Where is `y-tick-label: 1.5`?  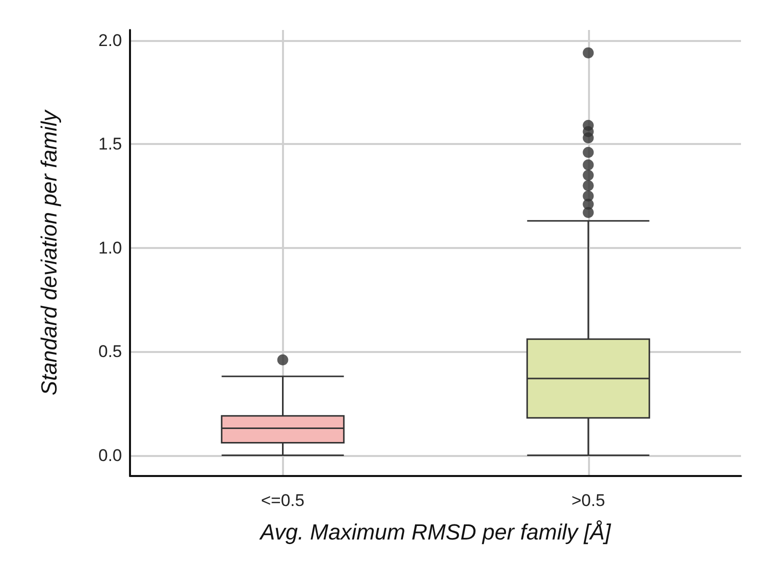 y-tick-label: 1.5 is located at coordinates (110, 144).